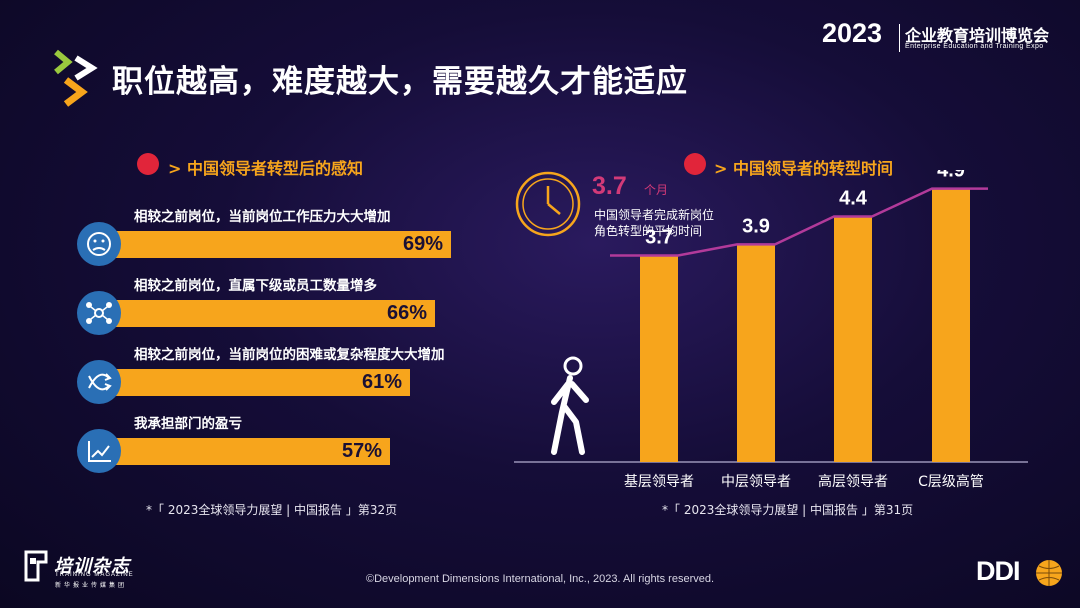 The height and width of the screenshot is (608, 1080). I want to click on avg-transition-desc-1: 中国领导者完成新岗位, so click(654, 215).